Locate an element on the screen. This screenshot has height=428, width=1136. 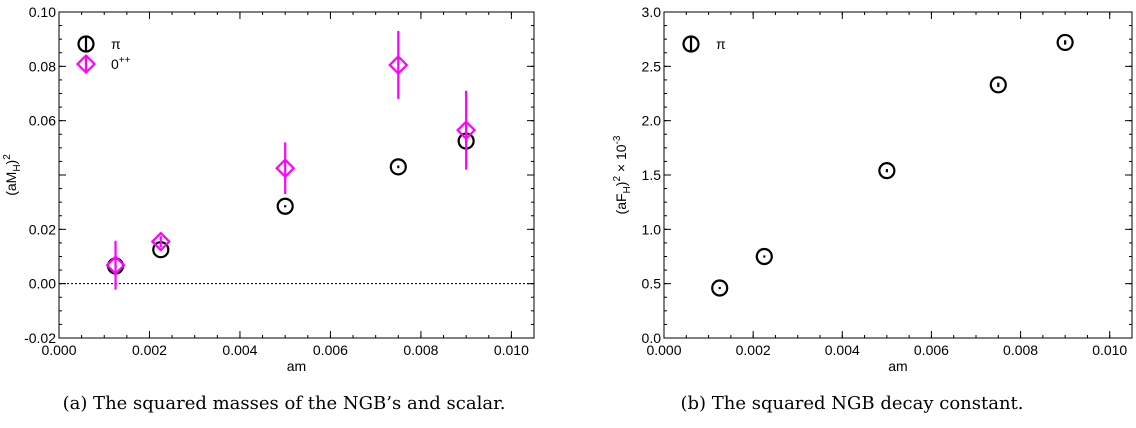
y-tick-label: 0.10 is located at coordinates (42, 12).